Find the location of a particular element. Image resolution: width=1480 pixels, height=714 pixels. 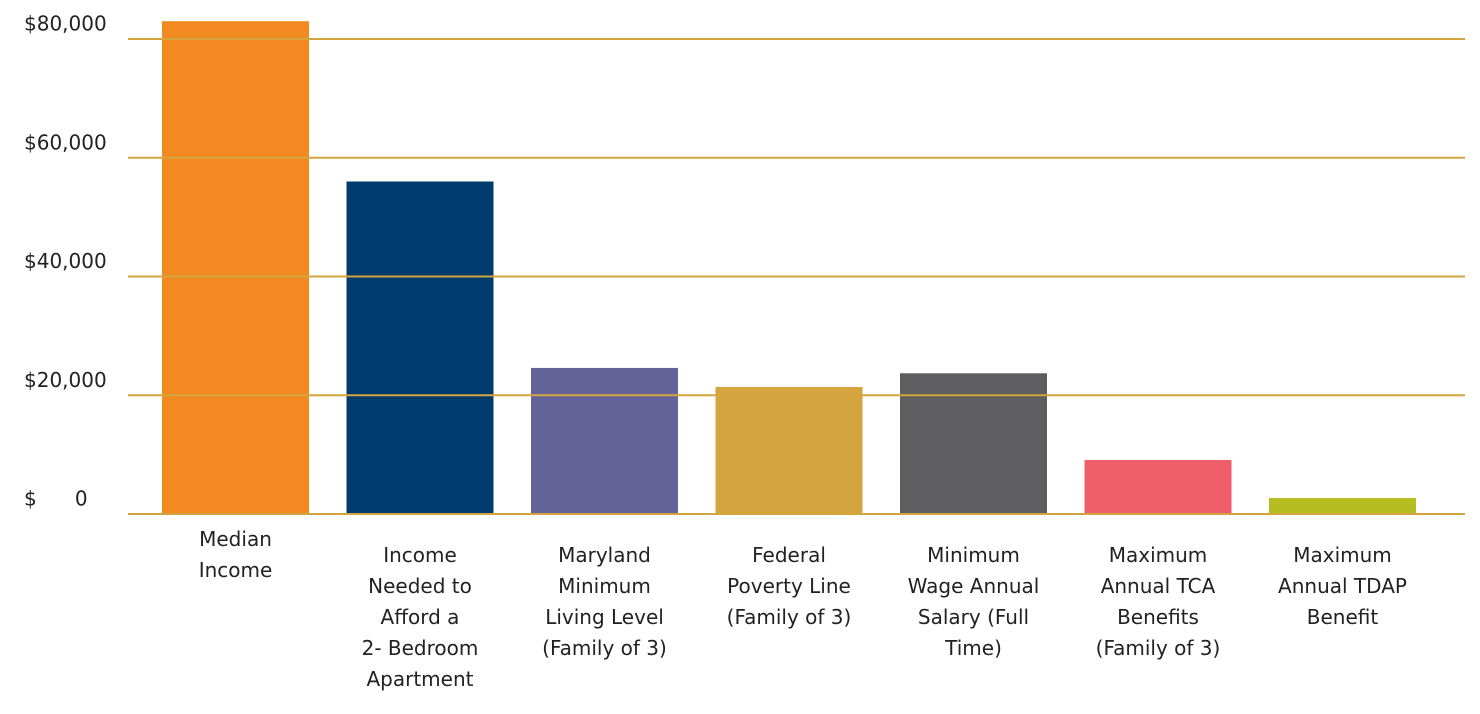

x-tick-label: Median Income is located at coordinates (235, 554).